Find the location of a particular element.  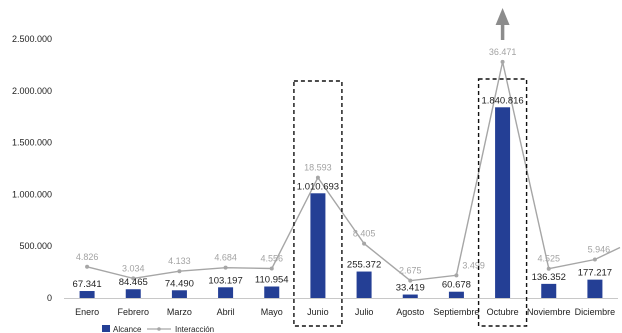

line-point-marzo is located at coordinates (179, 271).